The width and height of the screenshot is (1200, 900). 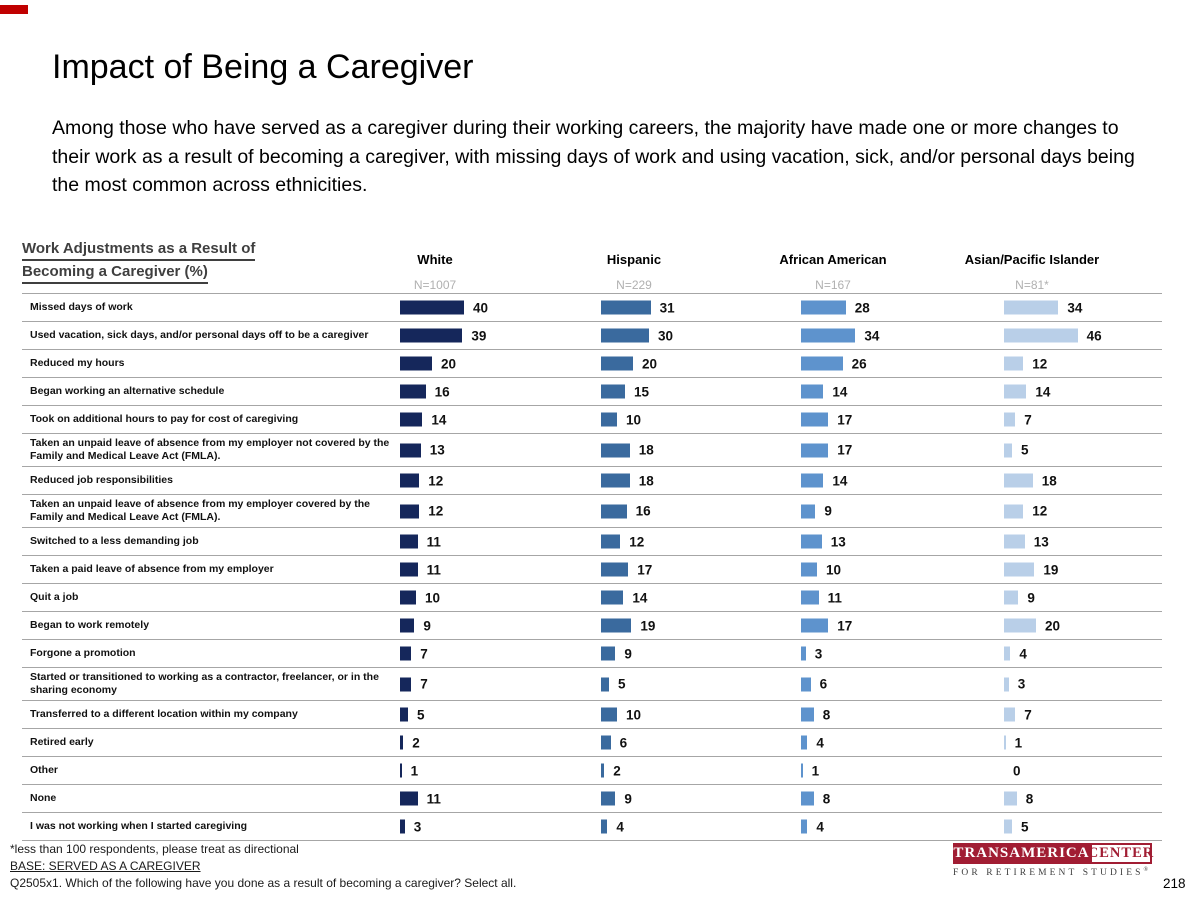 I want to click on bar-value: 14, so click(x=439, y=419).